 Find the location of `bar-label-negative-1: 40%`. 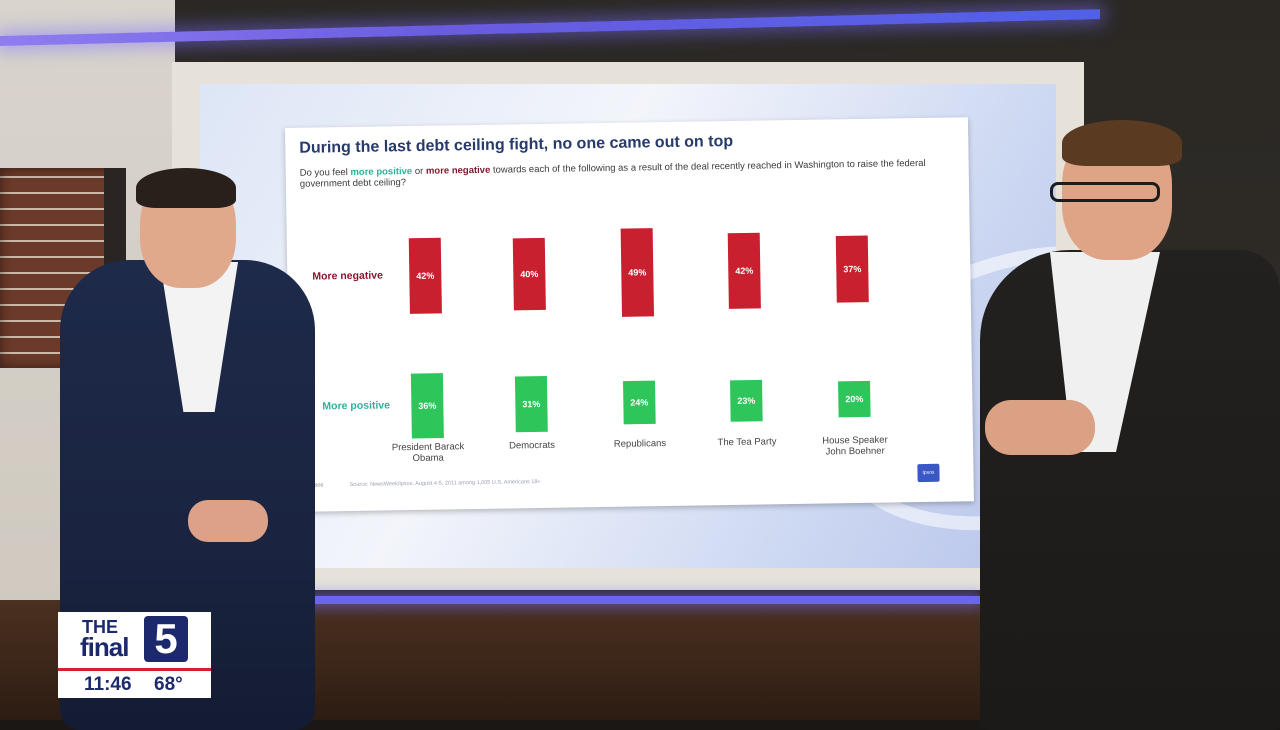

bar-label-negative-1: 40% is located at coordinates (529, 274).